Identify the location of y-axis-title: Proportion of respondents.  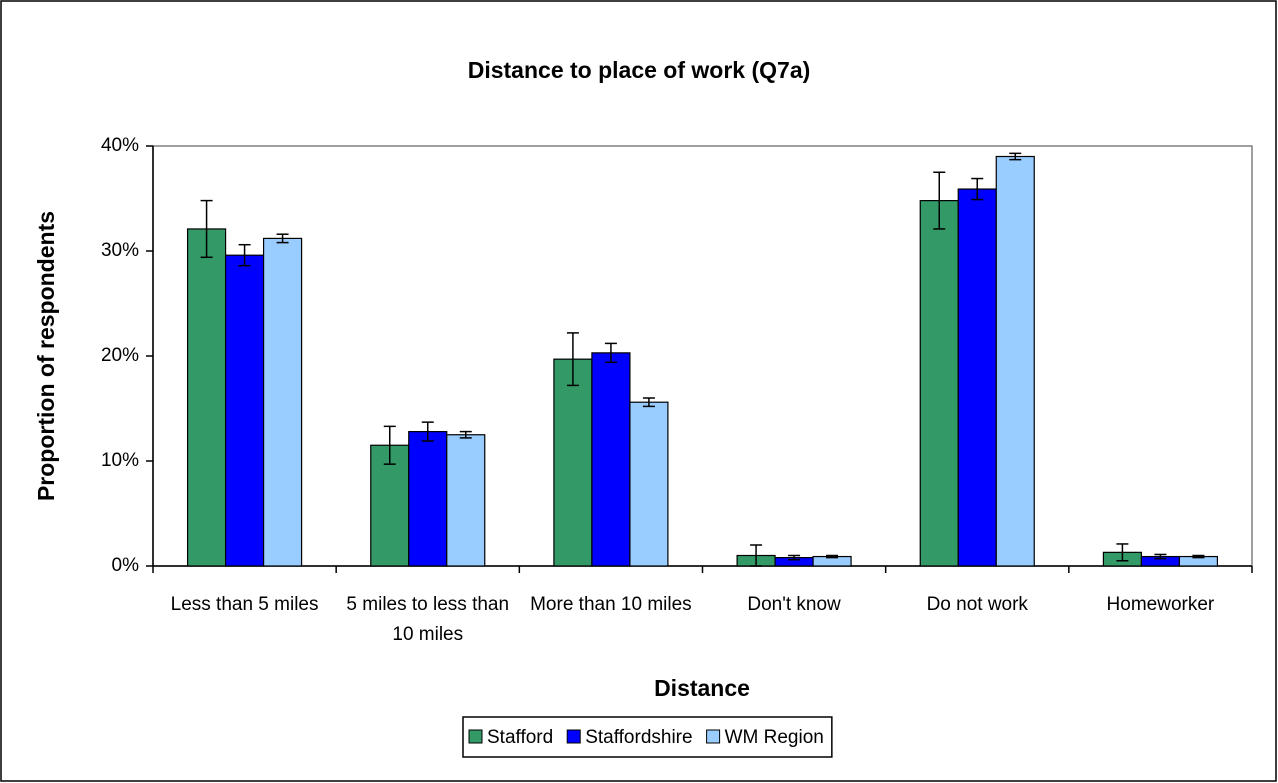
(46, 356).